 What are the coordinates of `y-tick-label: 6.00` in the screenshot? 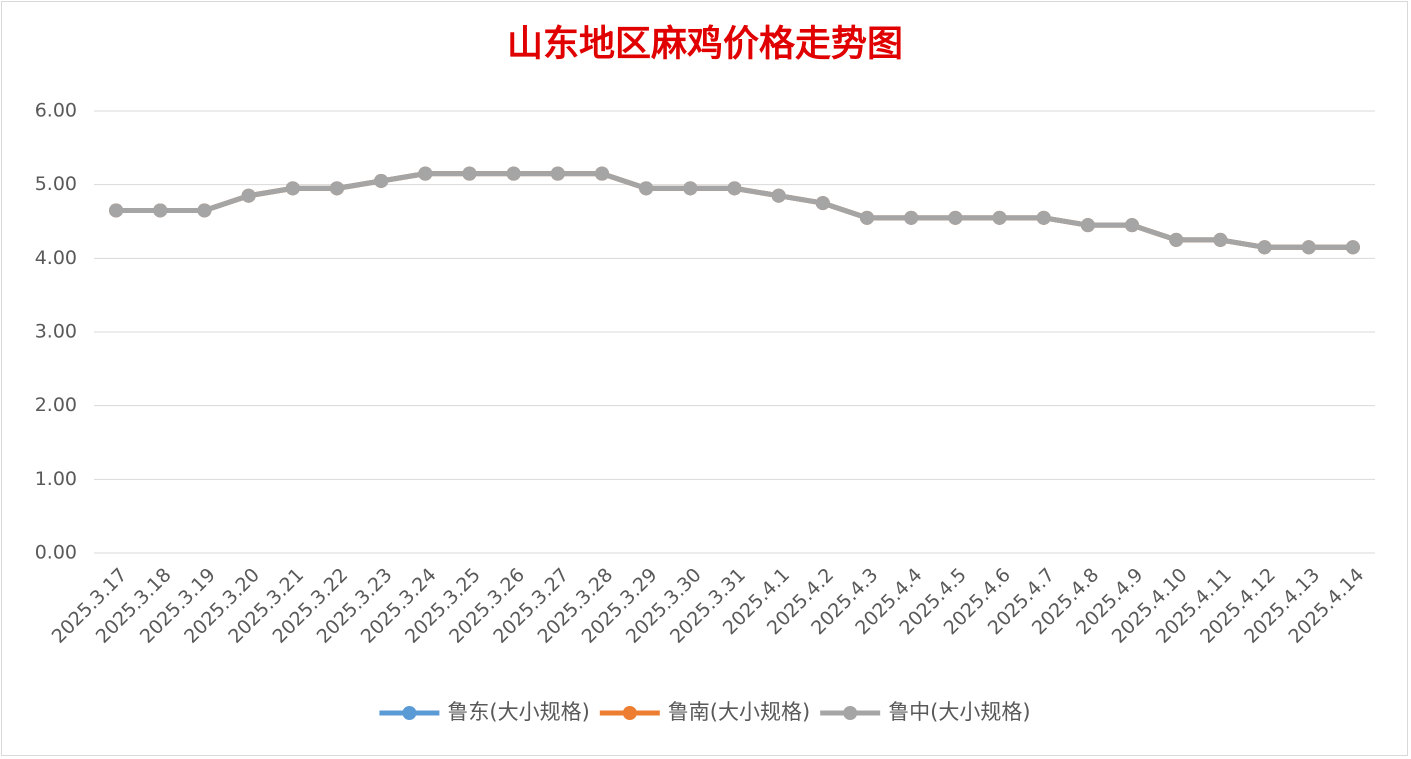 It's located at (56, 111).